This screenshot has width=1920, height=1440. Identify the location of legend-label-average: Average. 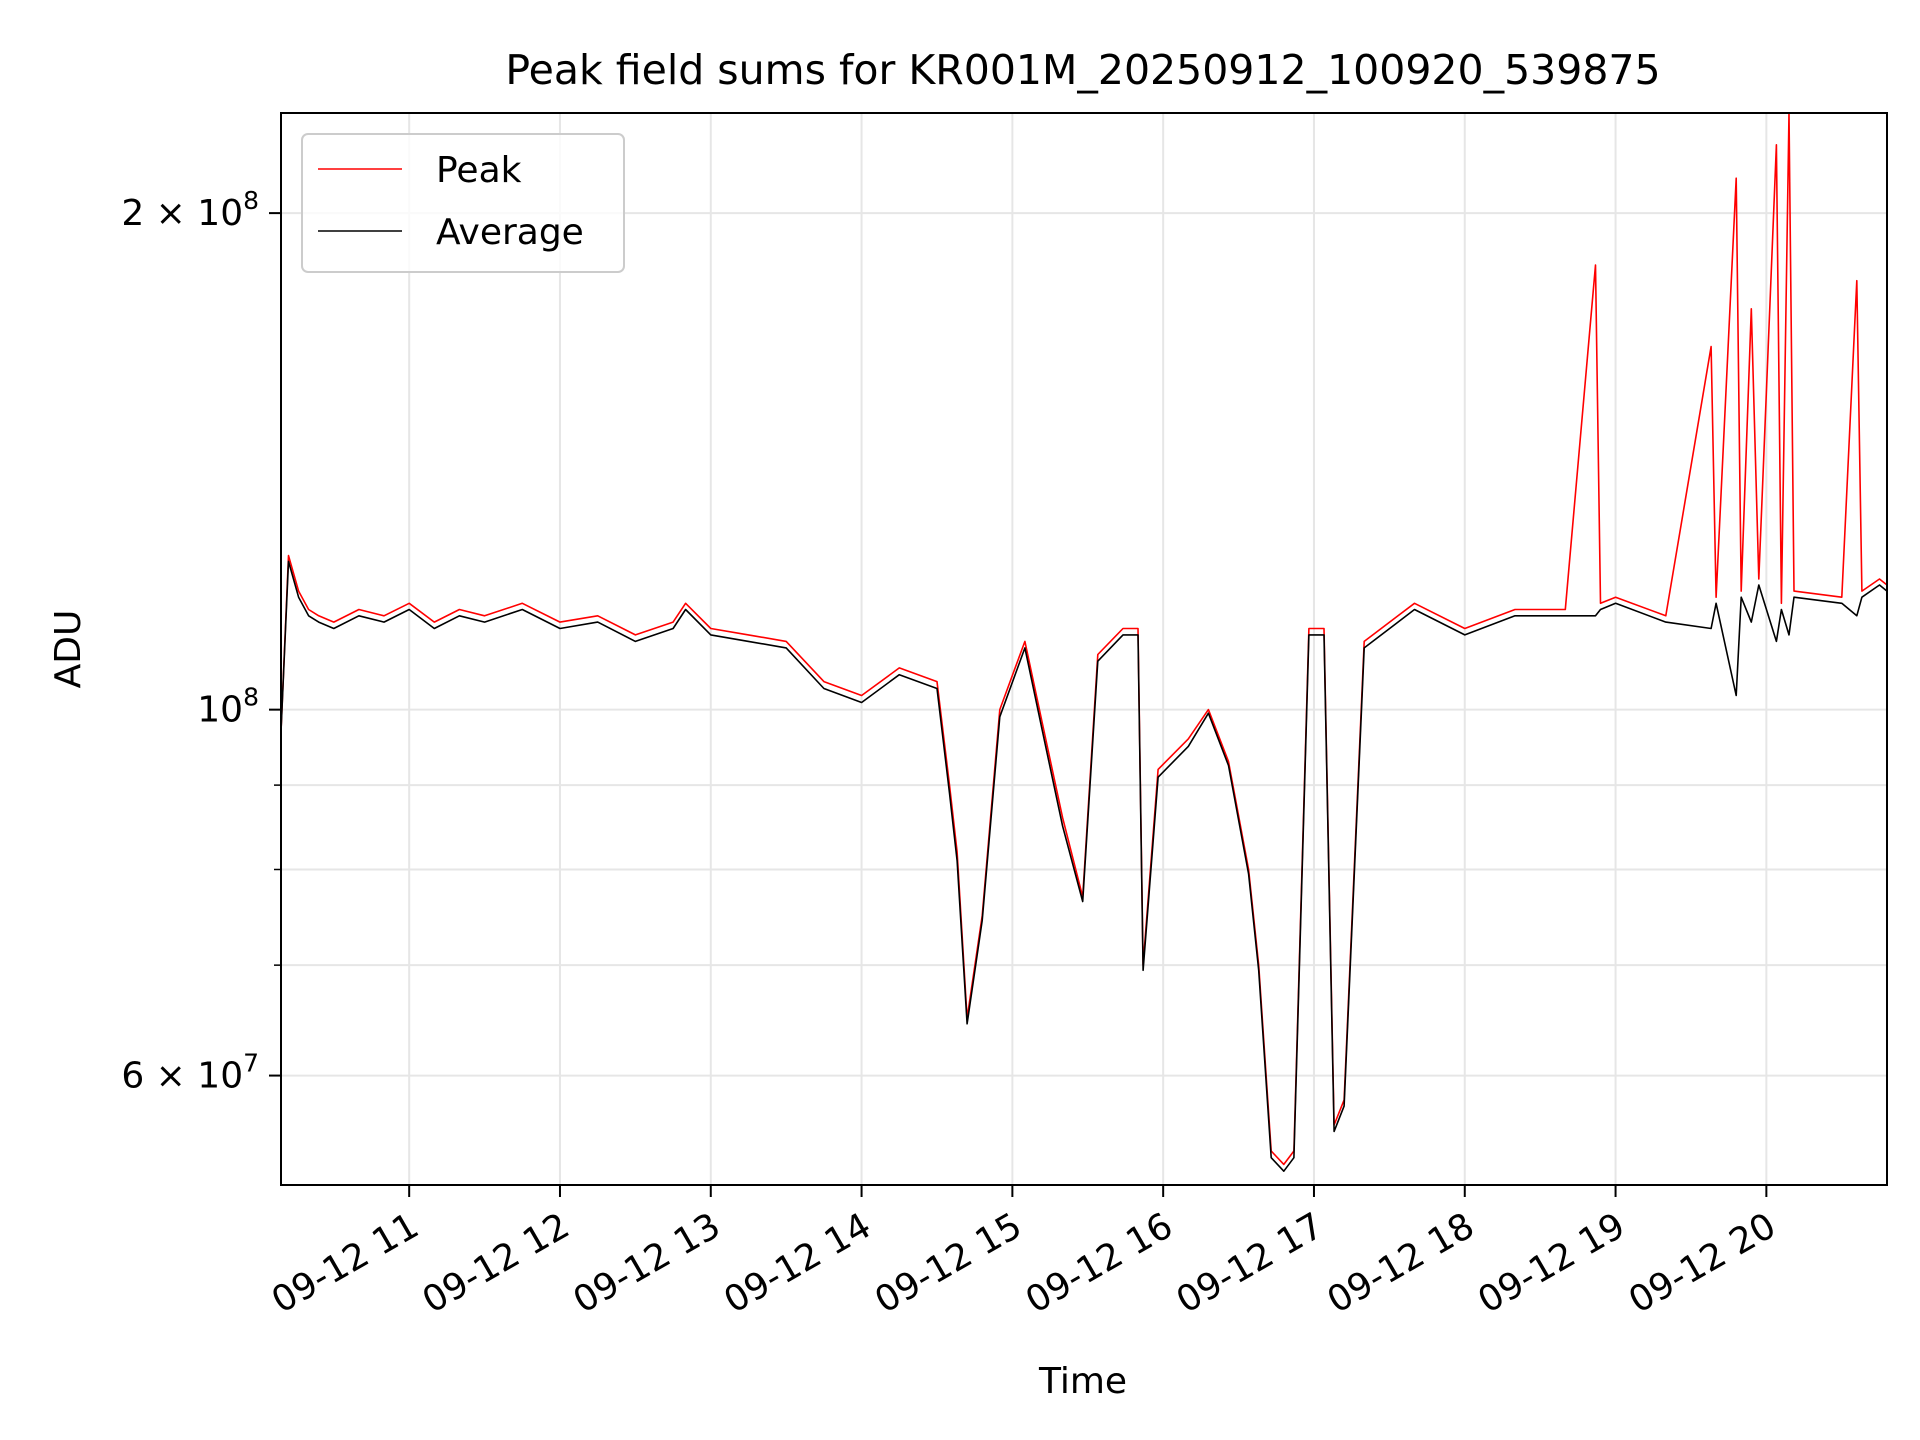
(510, 232).